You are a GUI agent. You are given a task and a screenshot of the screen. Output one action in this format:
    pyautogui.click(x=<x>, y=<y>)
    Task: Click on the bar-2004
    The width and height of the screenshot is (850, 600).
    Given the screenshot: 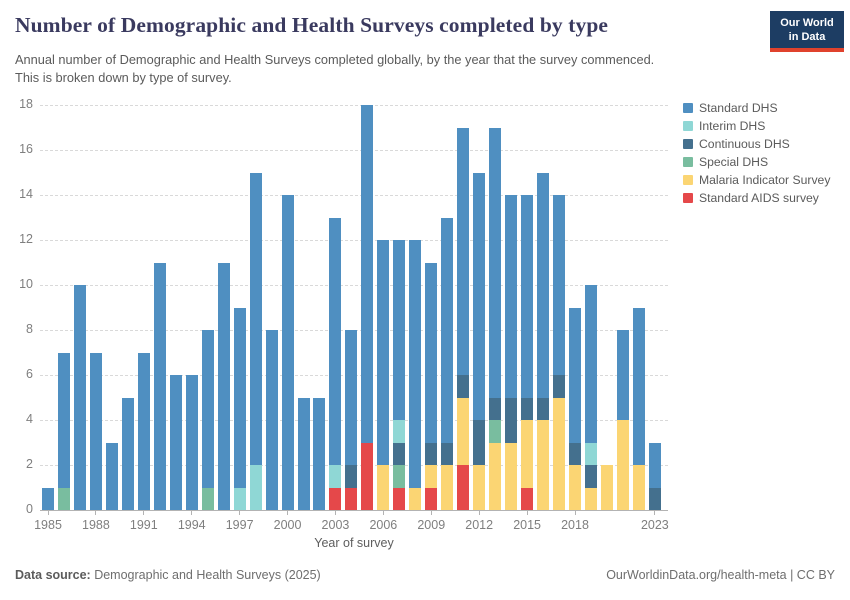 What is the action you would take?
    pyautogui.click(x=351, y=420)
    